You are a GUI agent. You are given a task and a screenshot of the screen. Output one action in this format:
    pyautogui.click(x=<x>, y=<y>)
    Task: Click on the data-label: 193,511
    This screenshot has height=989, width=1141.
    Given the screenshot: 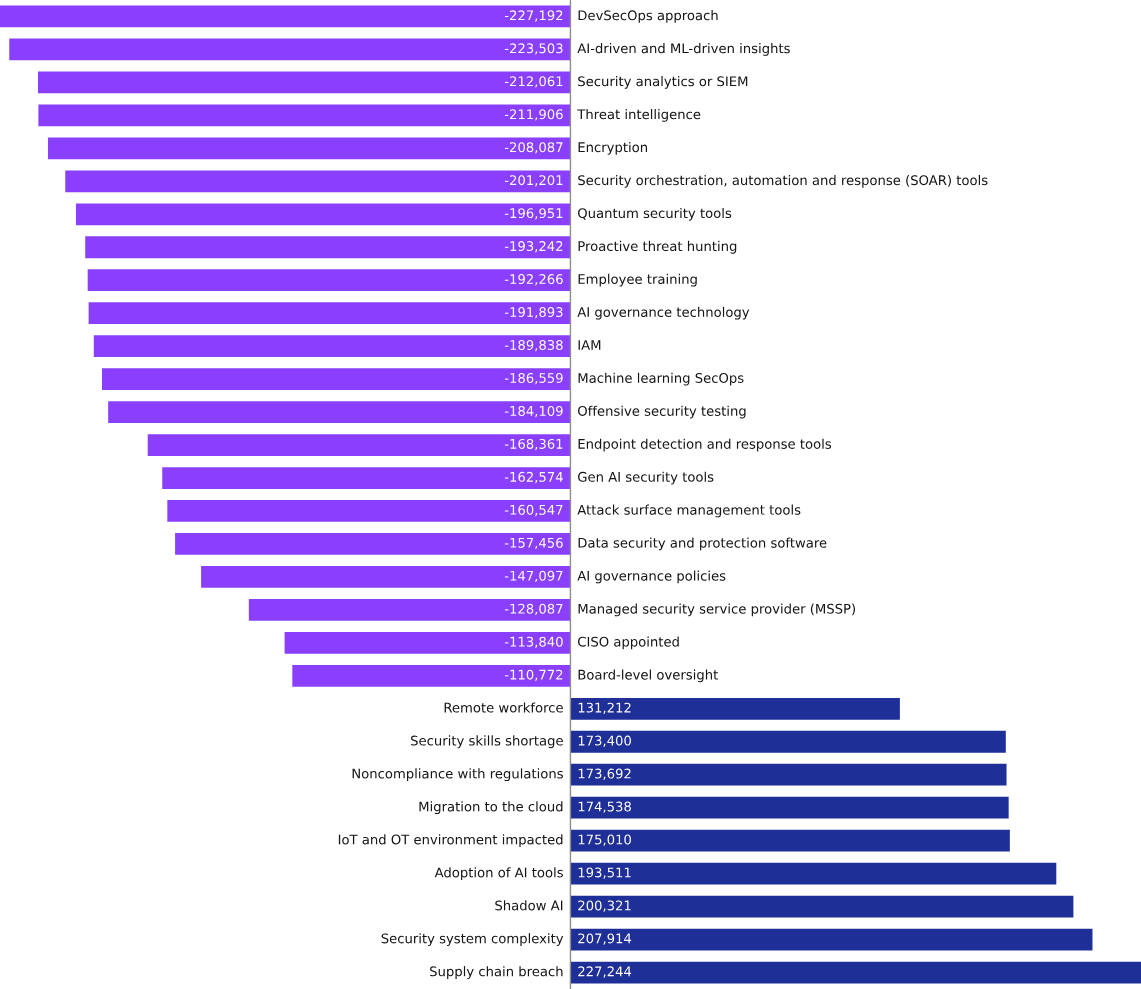 What is the action you would take?
    pyautogui.click(x=604, y=873)
    